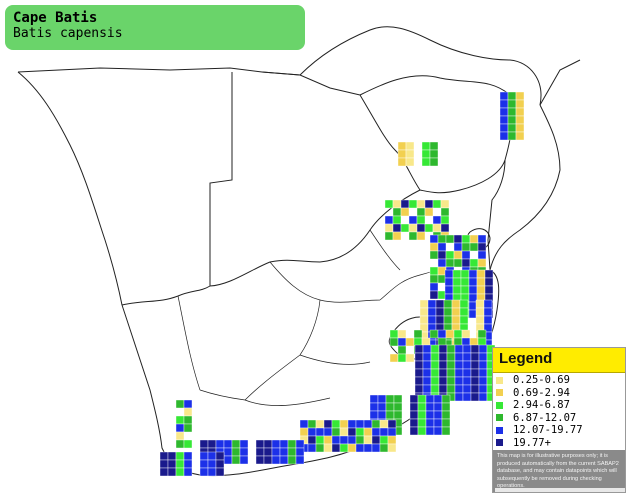 Image resolution: width=627 pixels, height=494 pixels. I want to click on legend-swatch, so click(499, 418).